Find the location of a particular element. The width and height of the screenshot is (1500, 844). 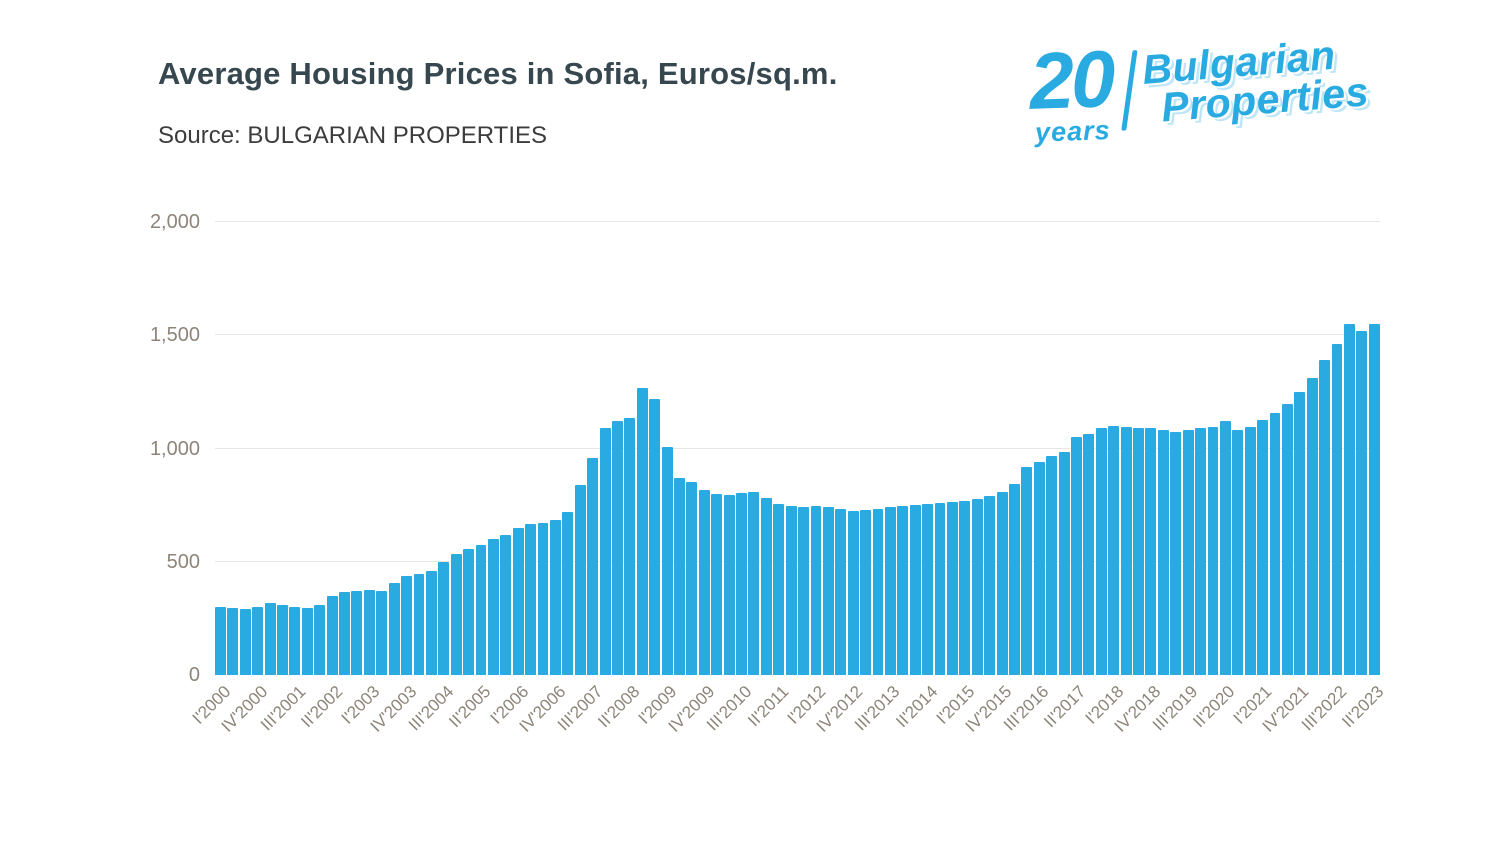

bar-II'2003 is located at coordinates (382, 633).